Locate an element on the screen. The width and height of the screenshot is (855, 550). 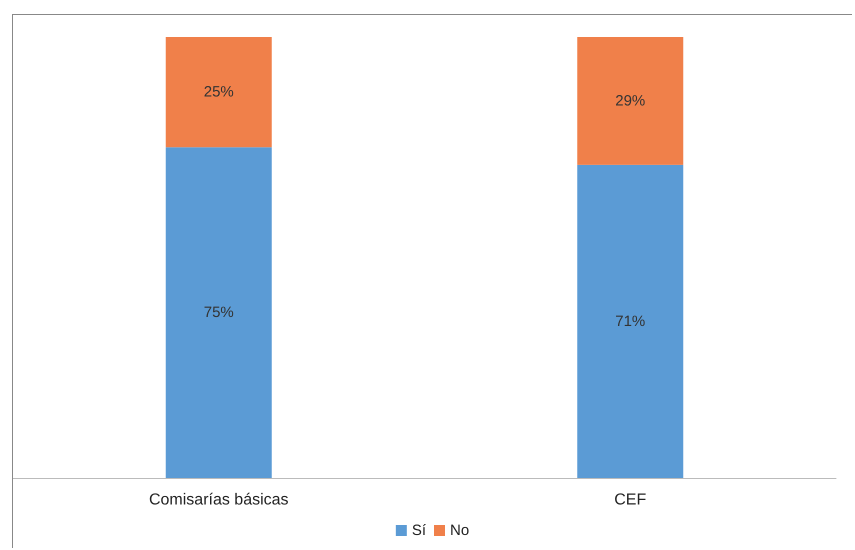
x-tick-label: CEF is located at coordinates (630, 500).